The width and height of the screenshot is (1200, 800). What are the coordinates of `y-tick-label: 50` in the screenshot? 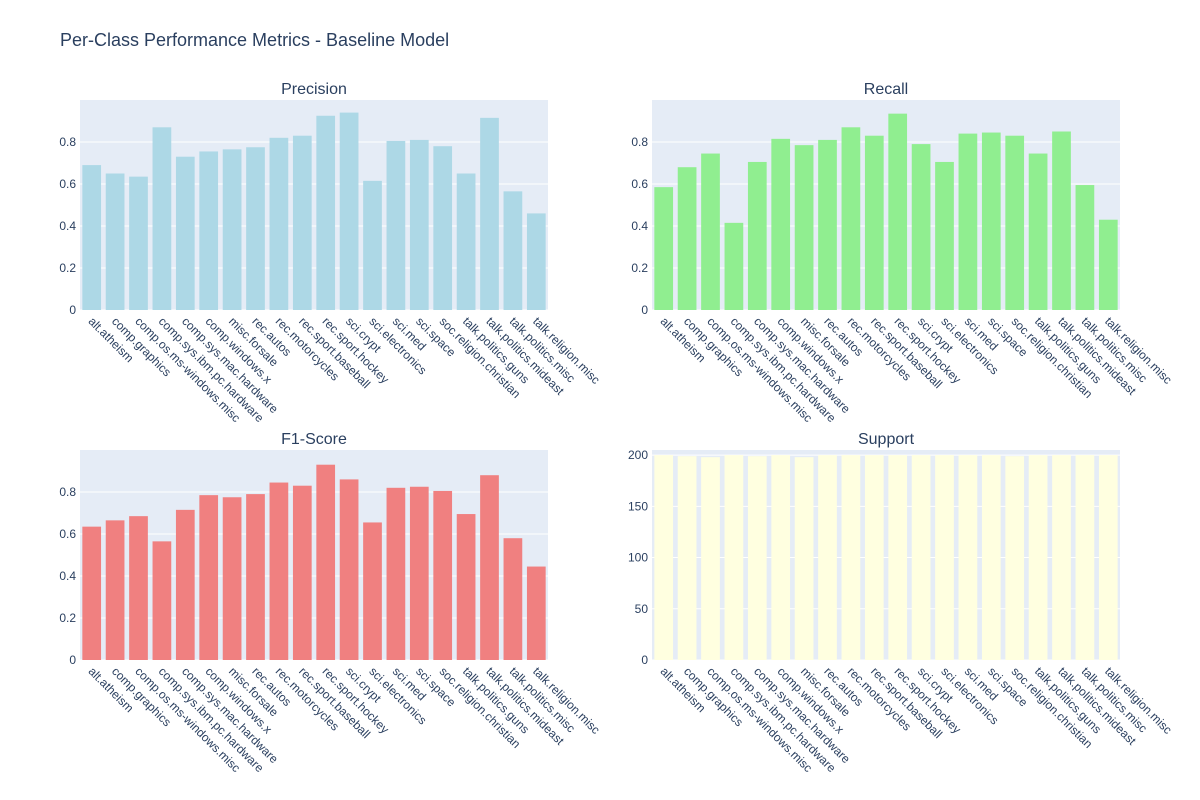 It's located at (642, 609).